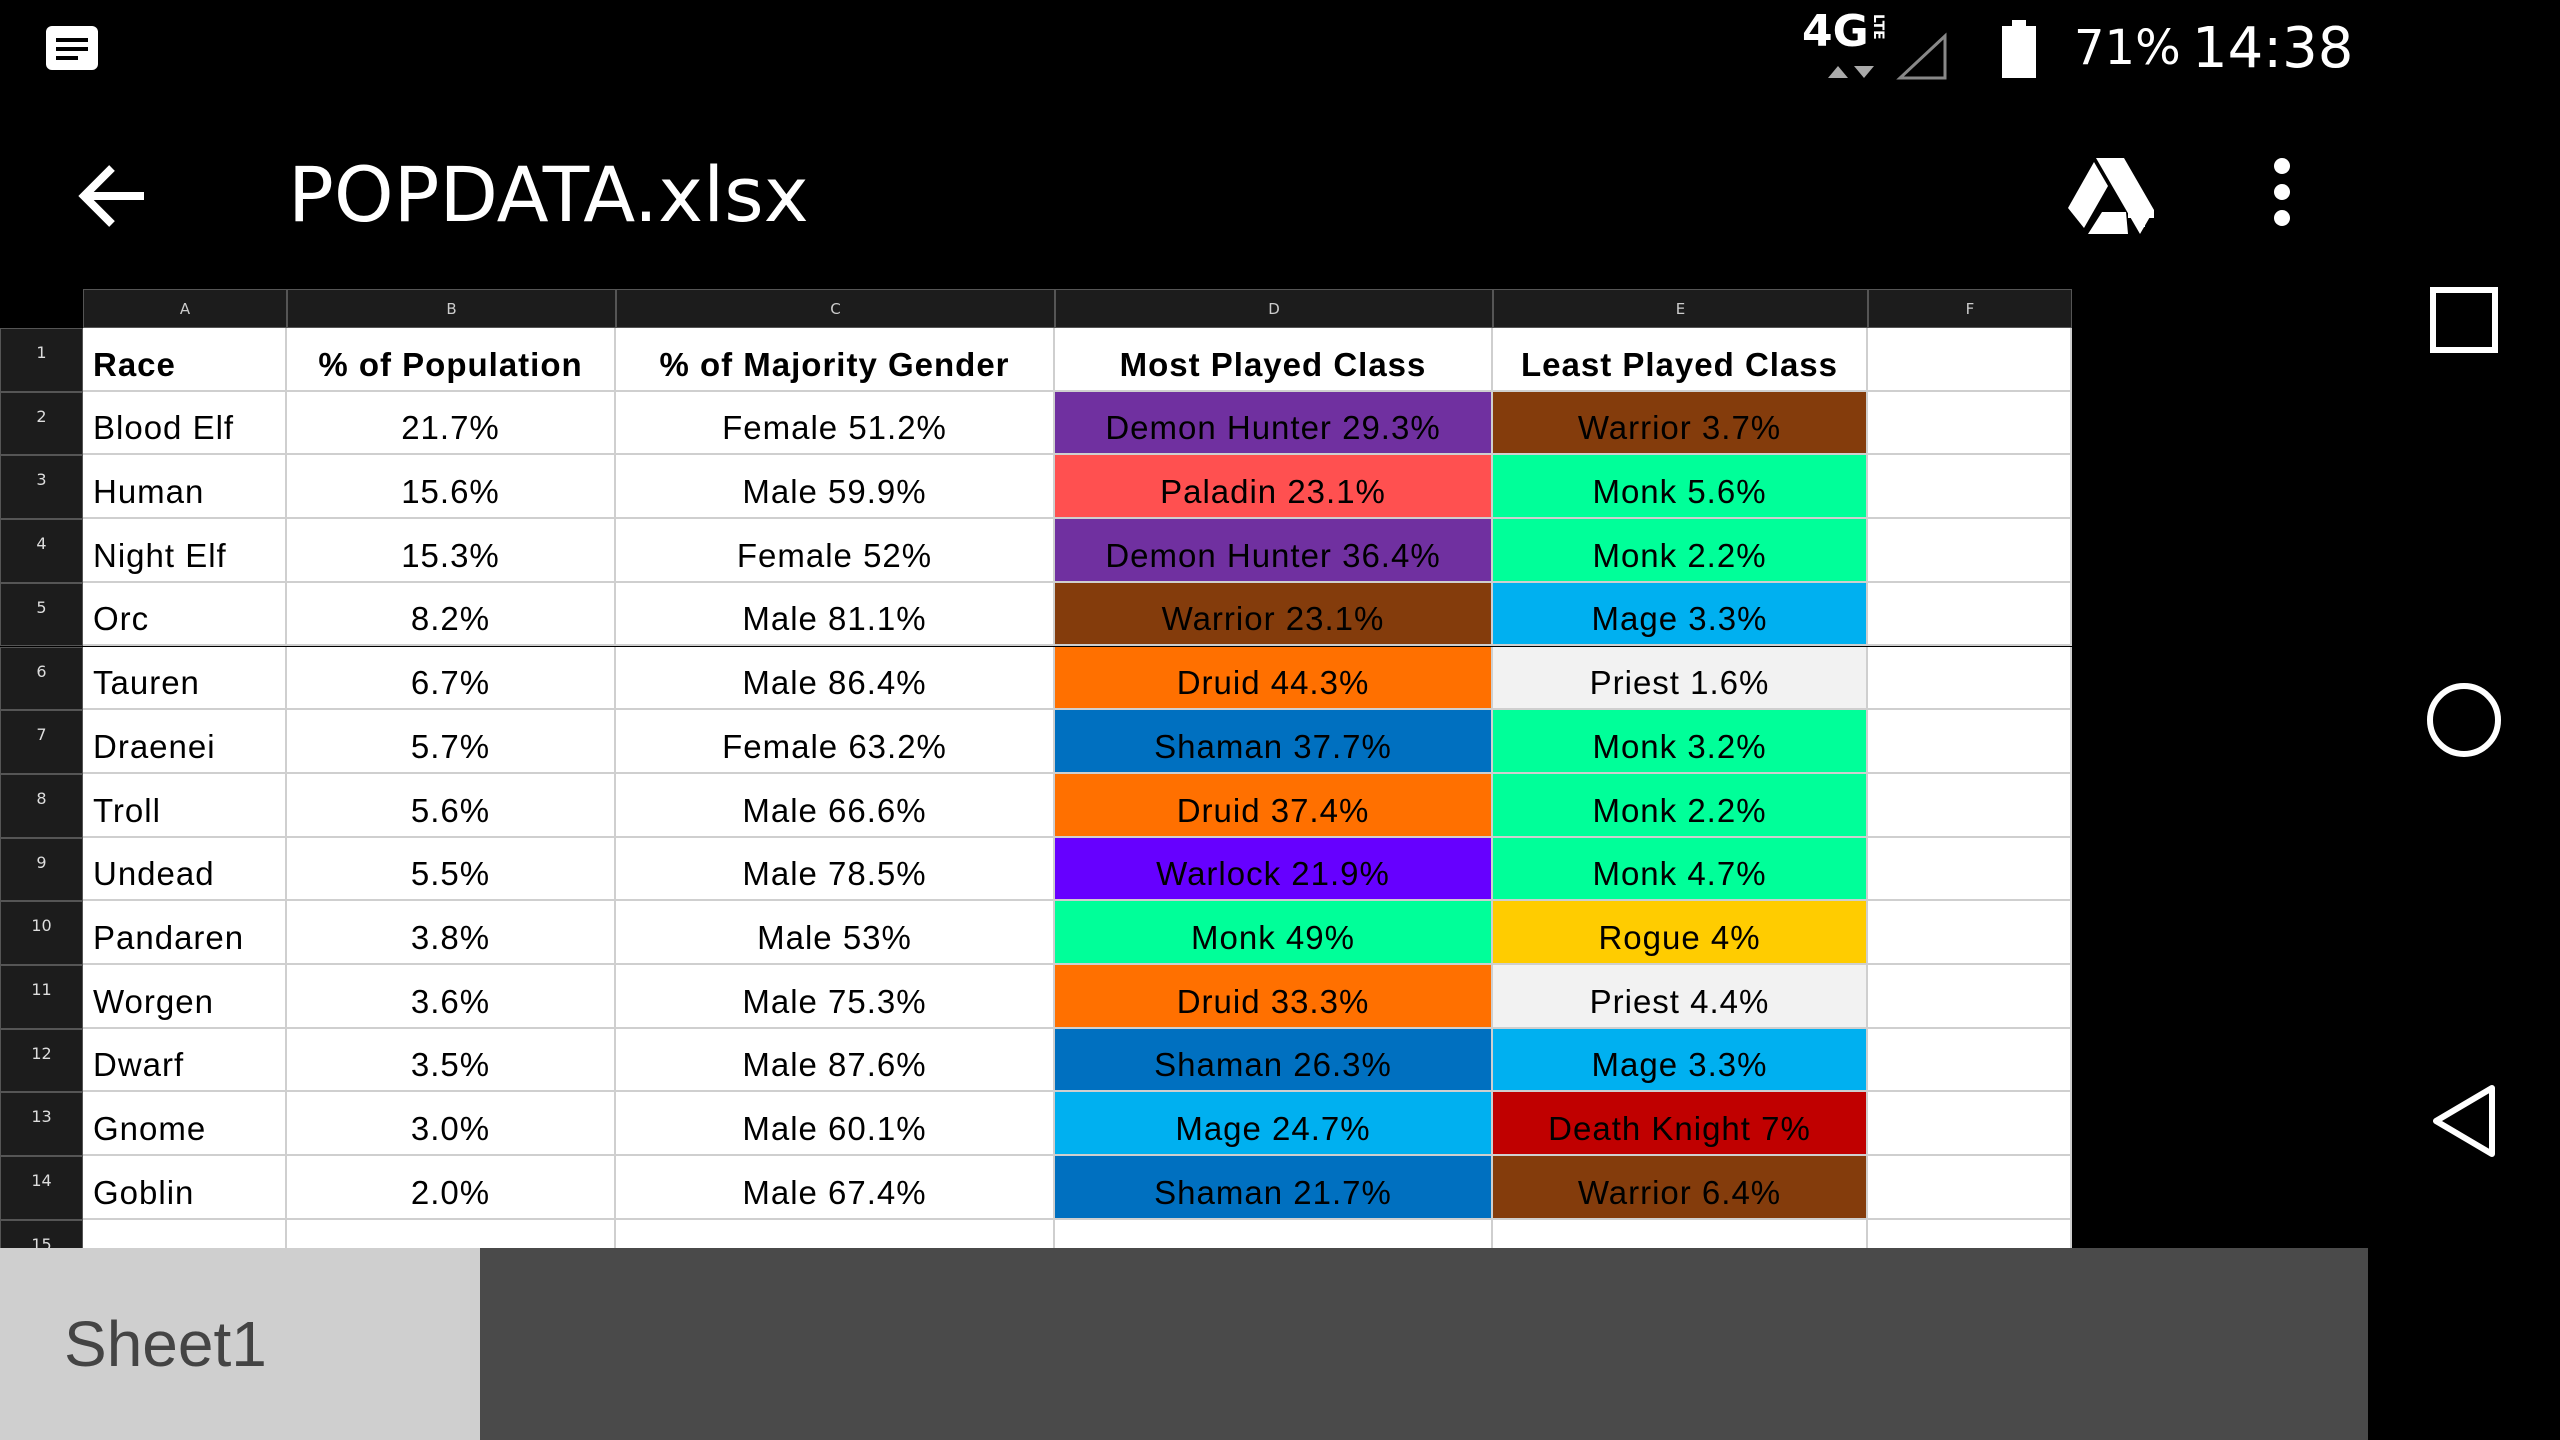  I want to click on row-header: 6, so click(41, 678).